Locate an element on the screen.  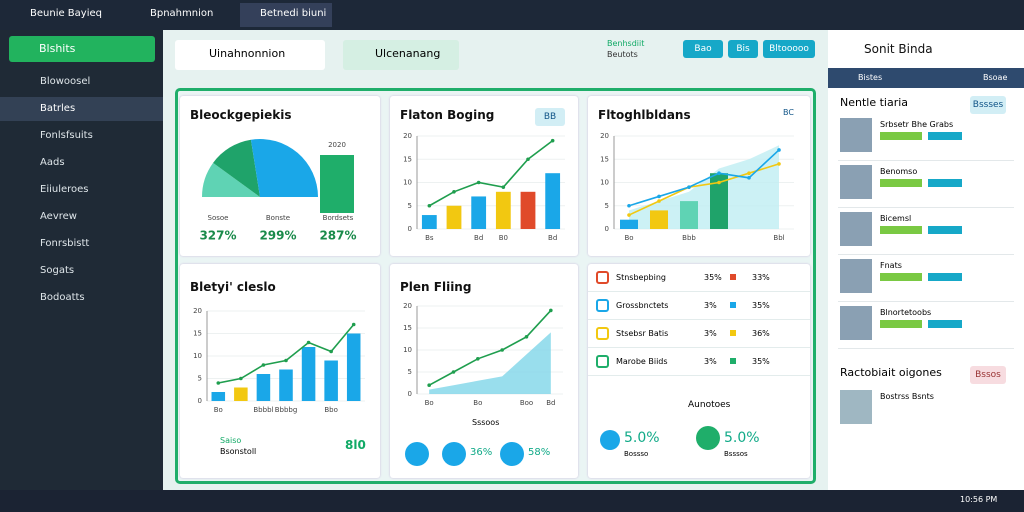
label: Bsonstoll is located at coordinates (238, 451).